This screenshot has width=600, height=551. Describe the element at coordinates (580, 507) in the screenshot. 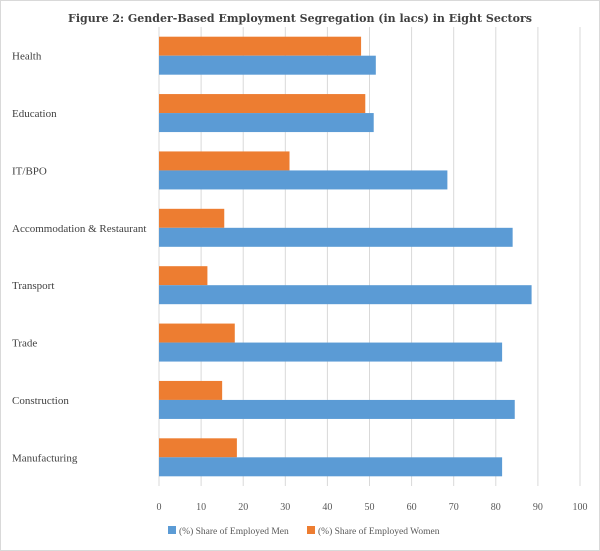

I see `x-tick-label: 100` at that location.